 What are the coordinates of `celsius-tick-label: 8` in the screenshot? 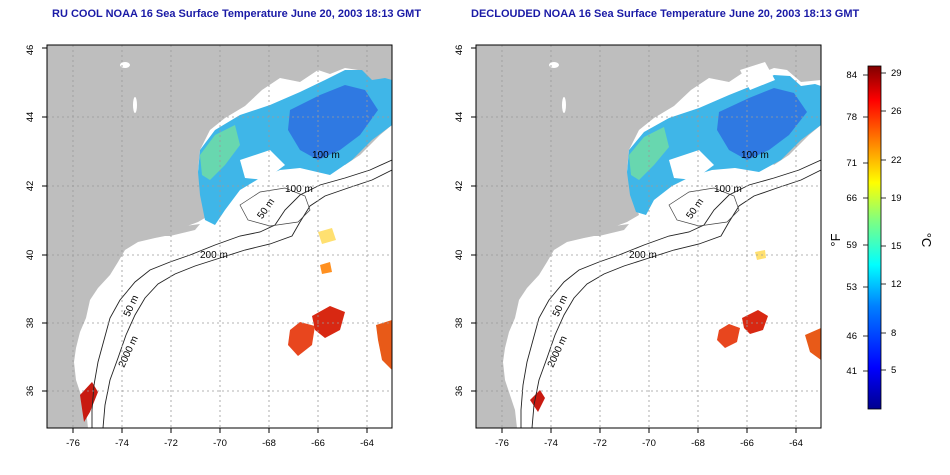 It's located at (893, 333).